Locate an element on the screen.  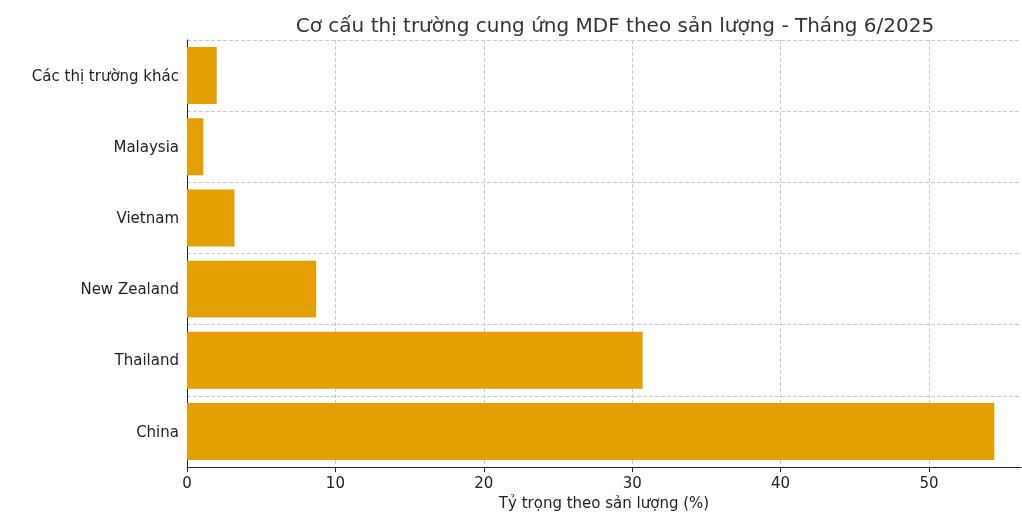
y-tick-label: Malaysia is located at coordinates (146, 146).